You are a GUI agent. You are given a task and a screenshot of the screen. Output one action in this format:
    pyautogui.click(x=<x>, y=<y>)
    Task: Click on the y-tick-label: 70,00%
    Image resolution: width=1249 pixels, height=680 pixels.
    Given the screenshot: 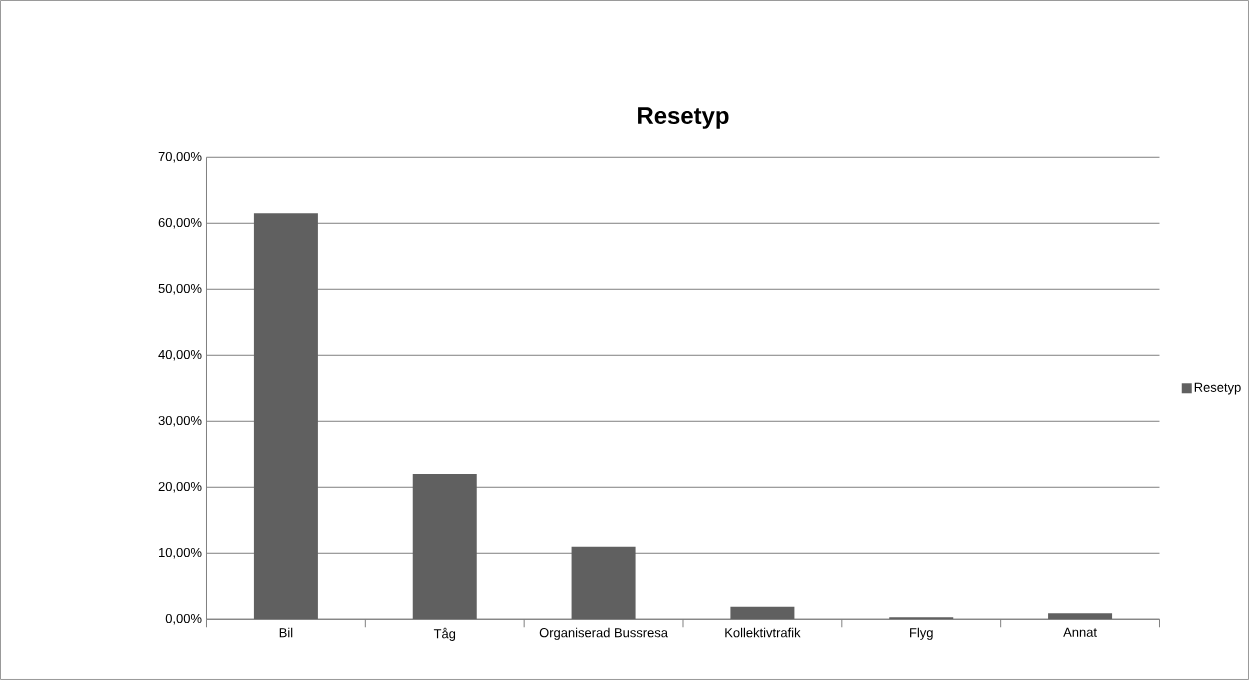 What is the action you would take?
    pyautogui.click(x=180, y=157)
    